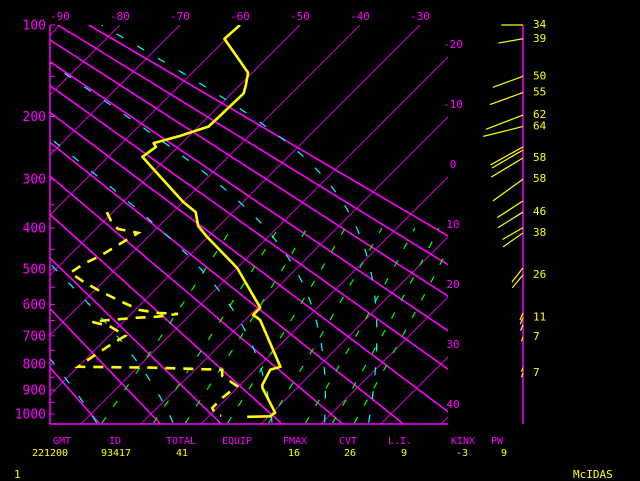 The height and width of the screenshot is (481, 640). I want to click on value-kinx: -3, so click(462, 453).